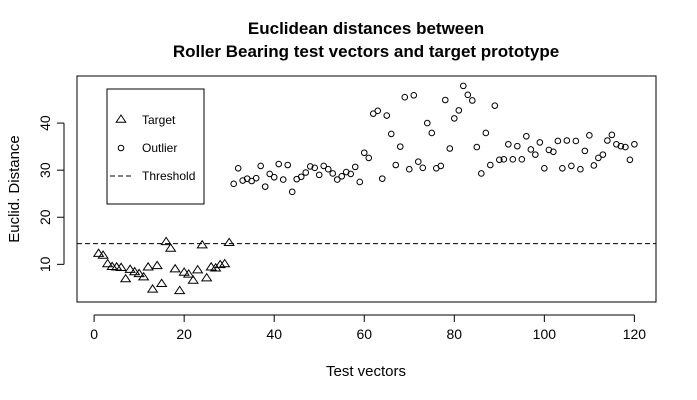 This screenshot has width=697, height=400. I want to click on y-tick-label: 40, so click(45, 123).